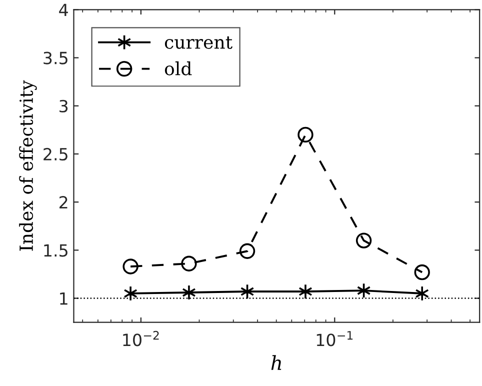 This screenshot has height=386, width=482. I want to click on y-tick-label: 3, so click(64, 106).